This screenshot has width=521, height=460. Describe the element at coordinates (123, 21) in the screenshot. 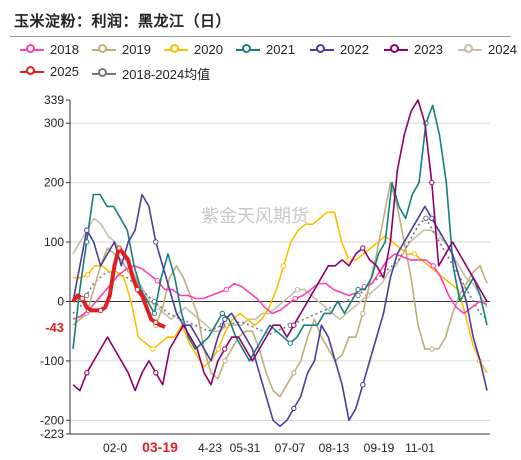

I see `chart-title: 玉米淀粉：利润：黑龙江（日）` at that location.